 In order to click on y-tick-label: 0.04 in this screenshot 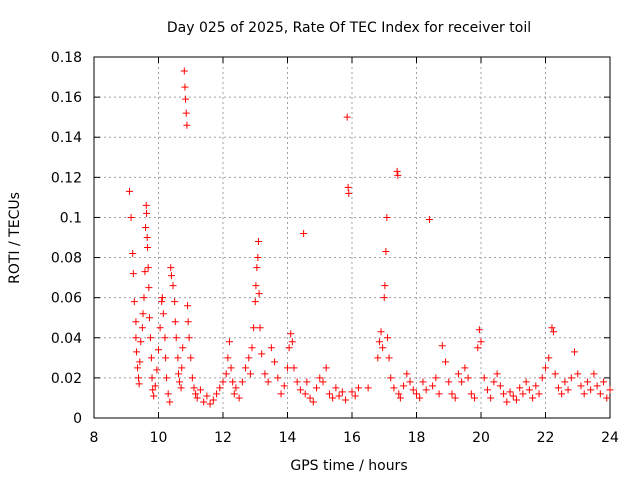, I will do `click(66, 339)`.